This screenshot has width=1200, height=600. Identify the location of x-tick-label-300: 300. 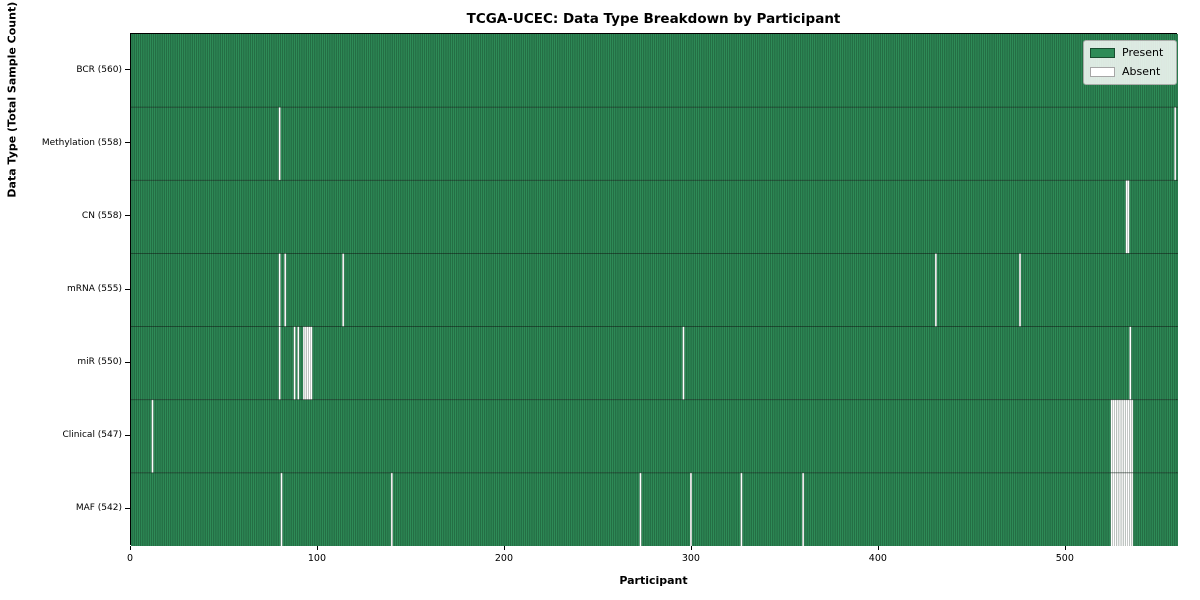
(690, 558).